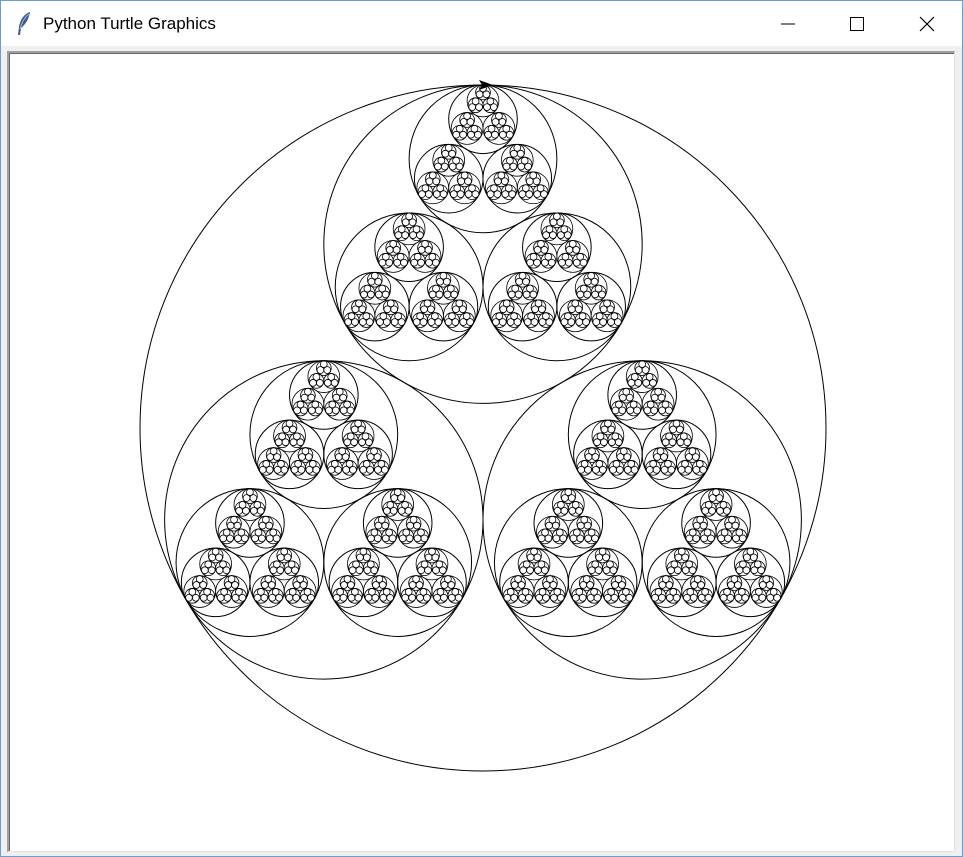 The image size is (963, 857). Describe the element at coordinates (857, 23) in the screenshot. I see `maximize-button` at that location.